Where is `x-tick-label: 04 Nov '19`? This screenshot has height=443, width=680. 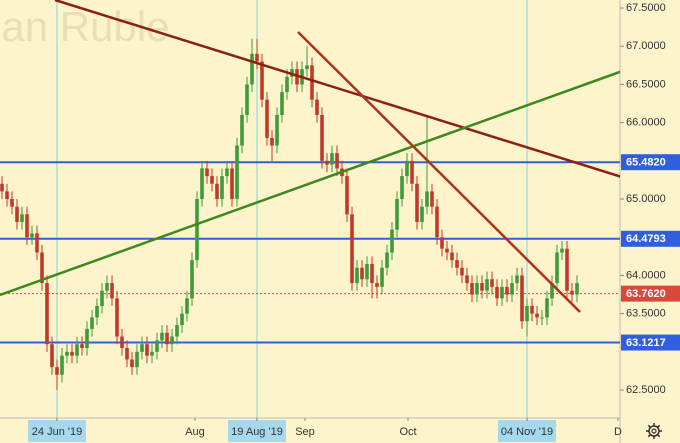
x-tick-label: 04 Nov '19 is located at coordinates (527, 432).